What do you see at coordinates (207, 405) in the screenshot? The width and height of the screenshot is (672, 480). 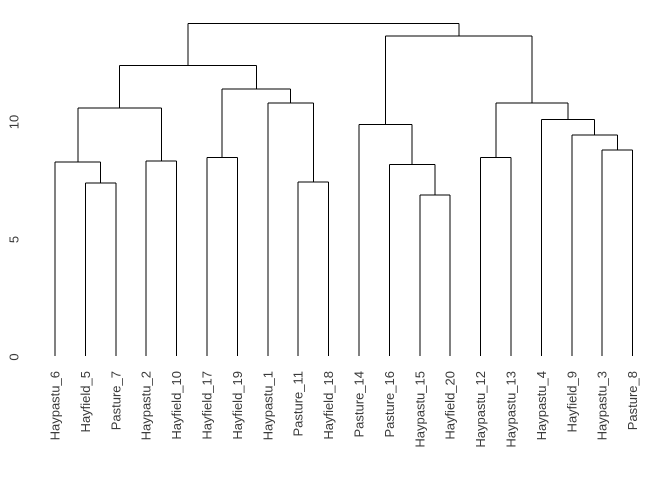 I see `leaf-label: Hayfield_17` at bounding box center [207, 405].